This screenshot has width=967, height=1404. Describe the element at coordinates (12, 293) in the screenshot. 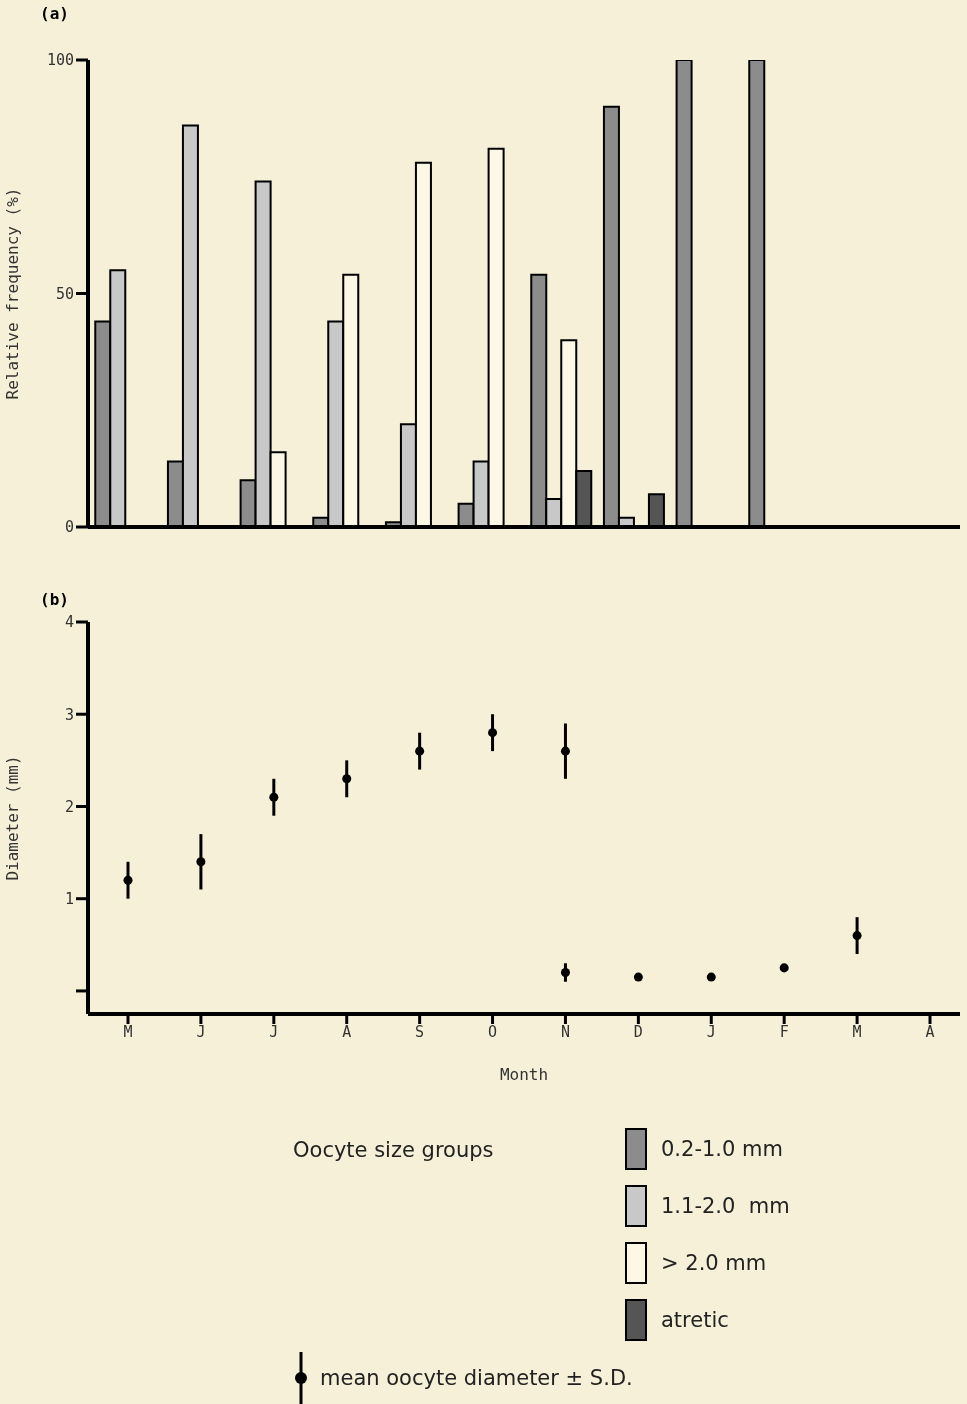

I see `y-axis-title: Relative frequency (%)` at that location.